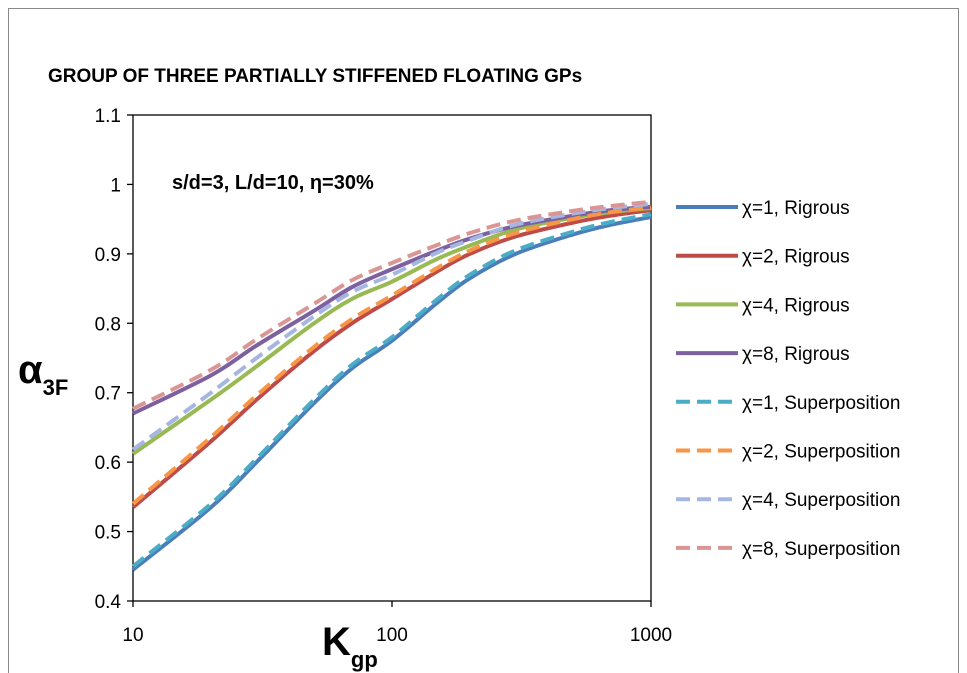 Image resolution: width=967 pixels, height=673 pixels. I want to click on y-tick-label: 0.7, so click(108, 394).